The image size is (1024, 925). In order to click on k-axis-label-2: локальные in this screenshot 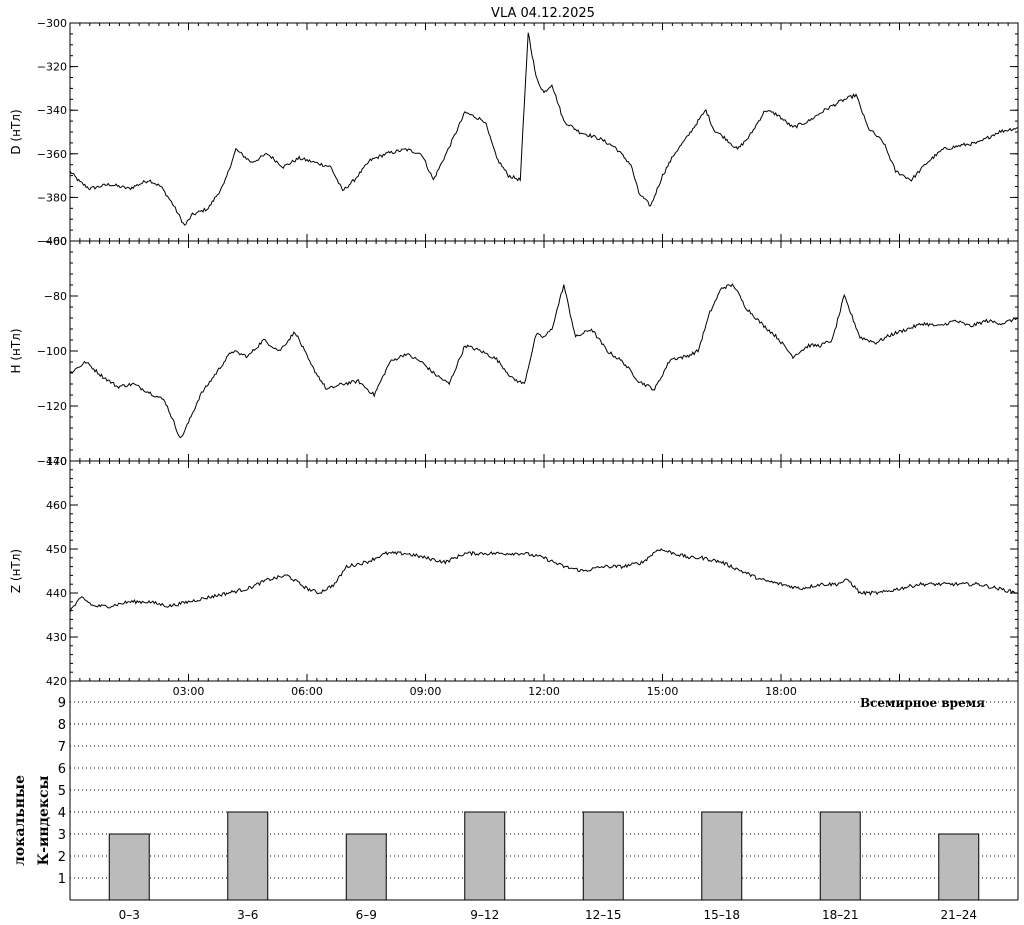, I will do `click(20, 820)`.